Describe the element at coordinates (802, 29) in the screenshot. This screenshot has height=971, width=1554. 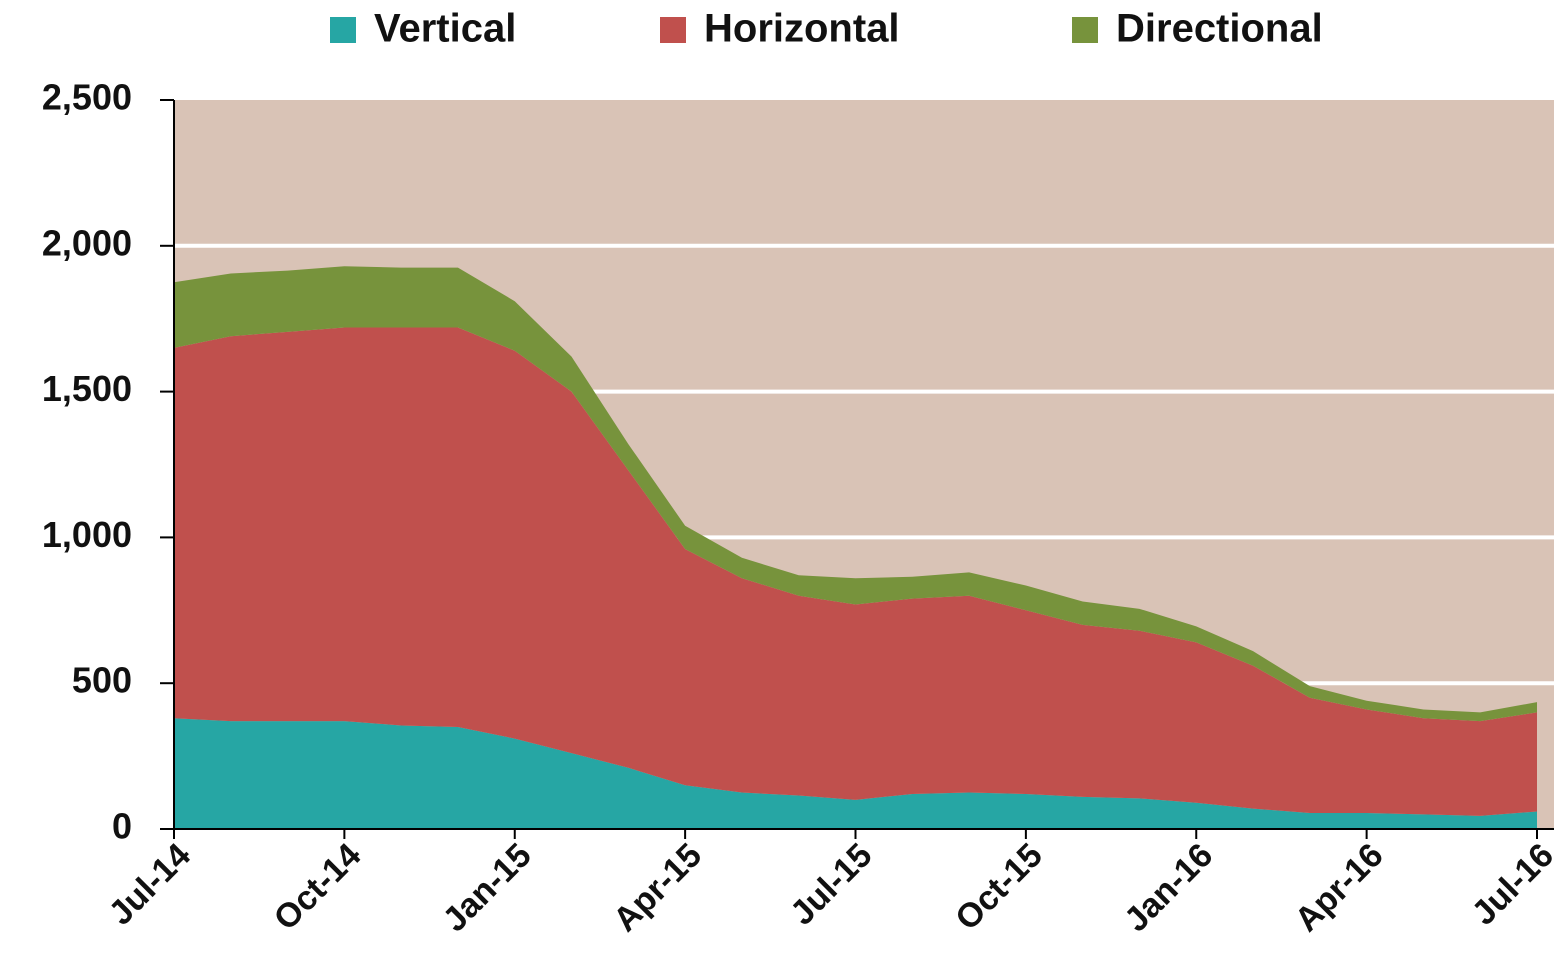
I see `legend-label: Horizontal` at that location.